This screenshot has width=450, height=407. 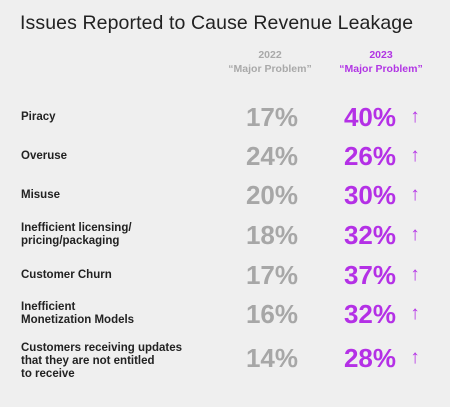 What do you see at coordinates (270, 55) in the screenshot?
I see `column-header-2022-year: 2022` at bounding box center [270, 55].